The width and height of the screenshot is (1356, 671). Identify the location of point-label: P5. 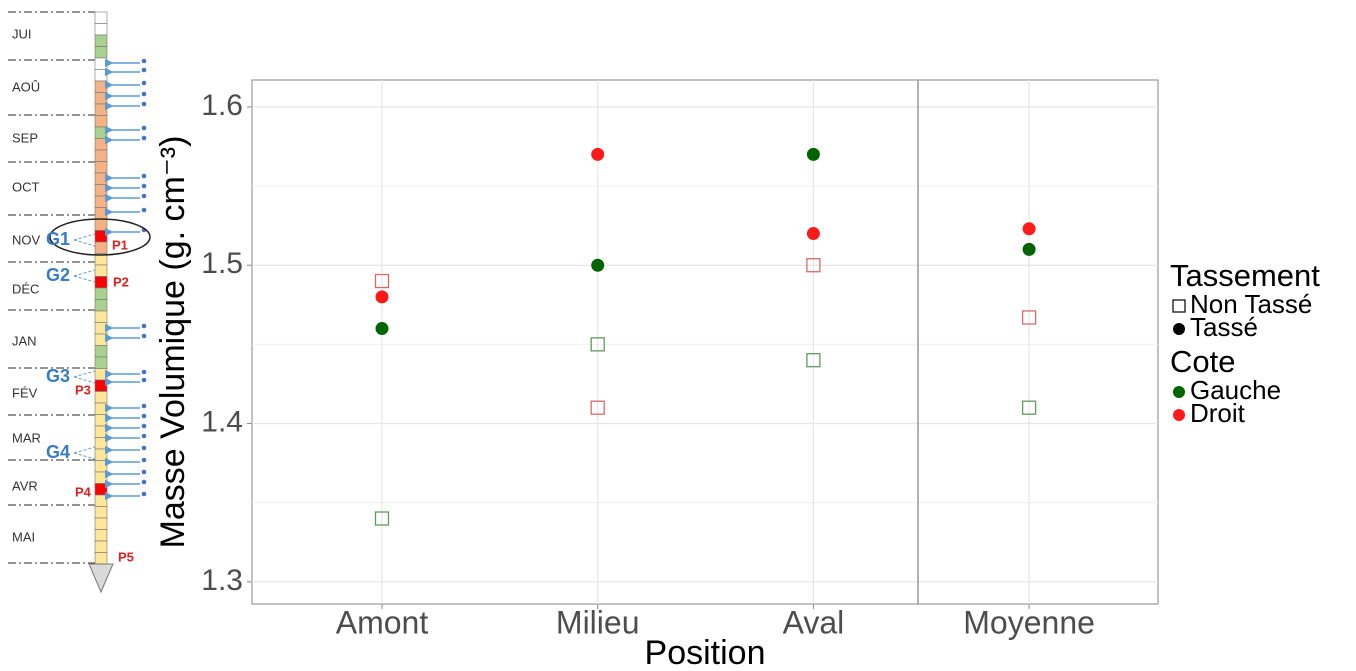
(126, 556).